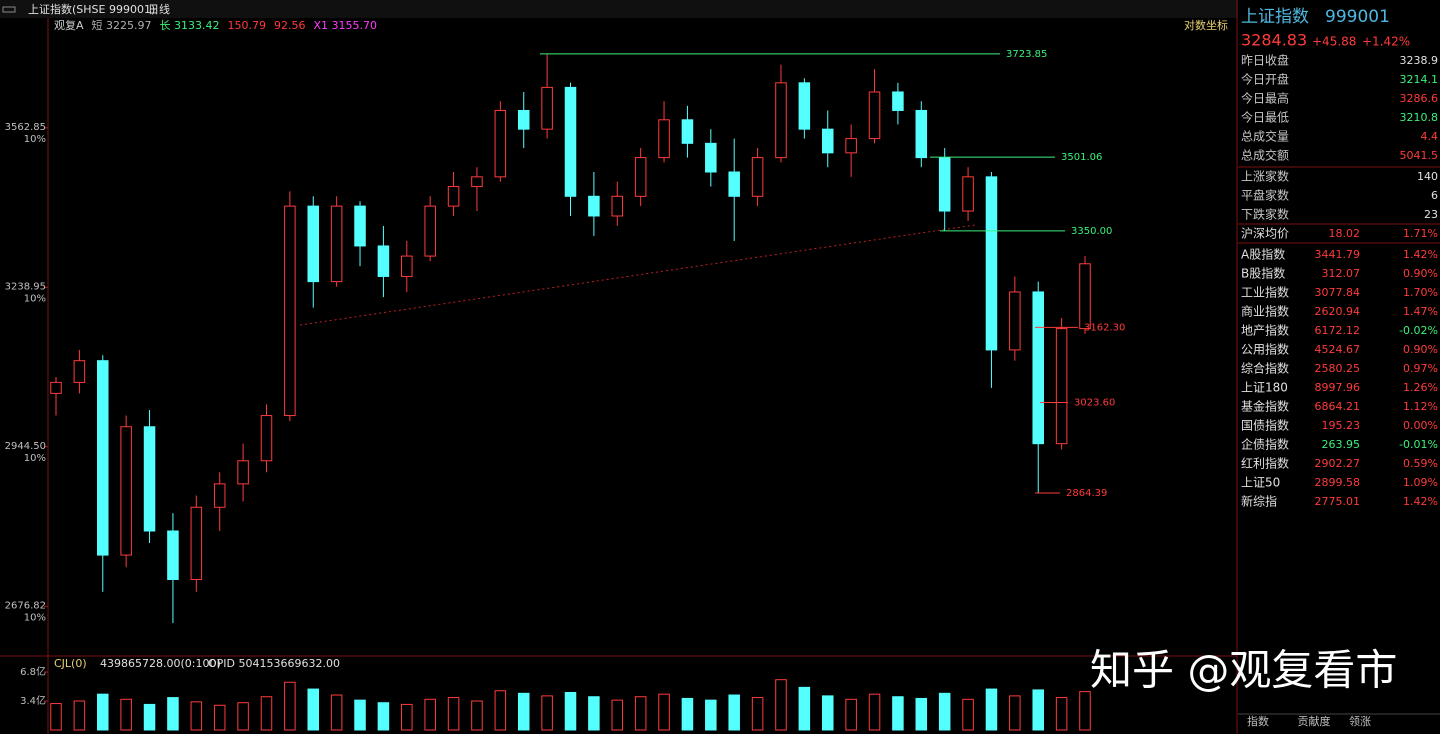 The width and height of the screenshot is (1440, 734). I want to click on index-change: 1.70%, so click(1420, 292).